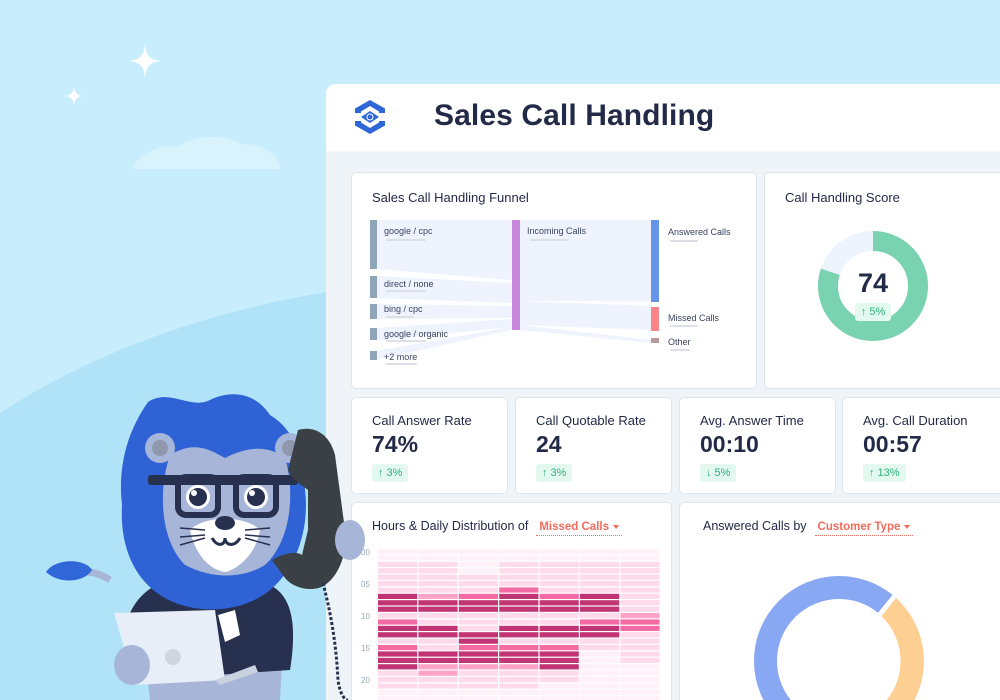 The width and height of the screenshot is (1000, 700). I want to click on funnel-label-underline, so click(406, 341).